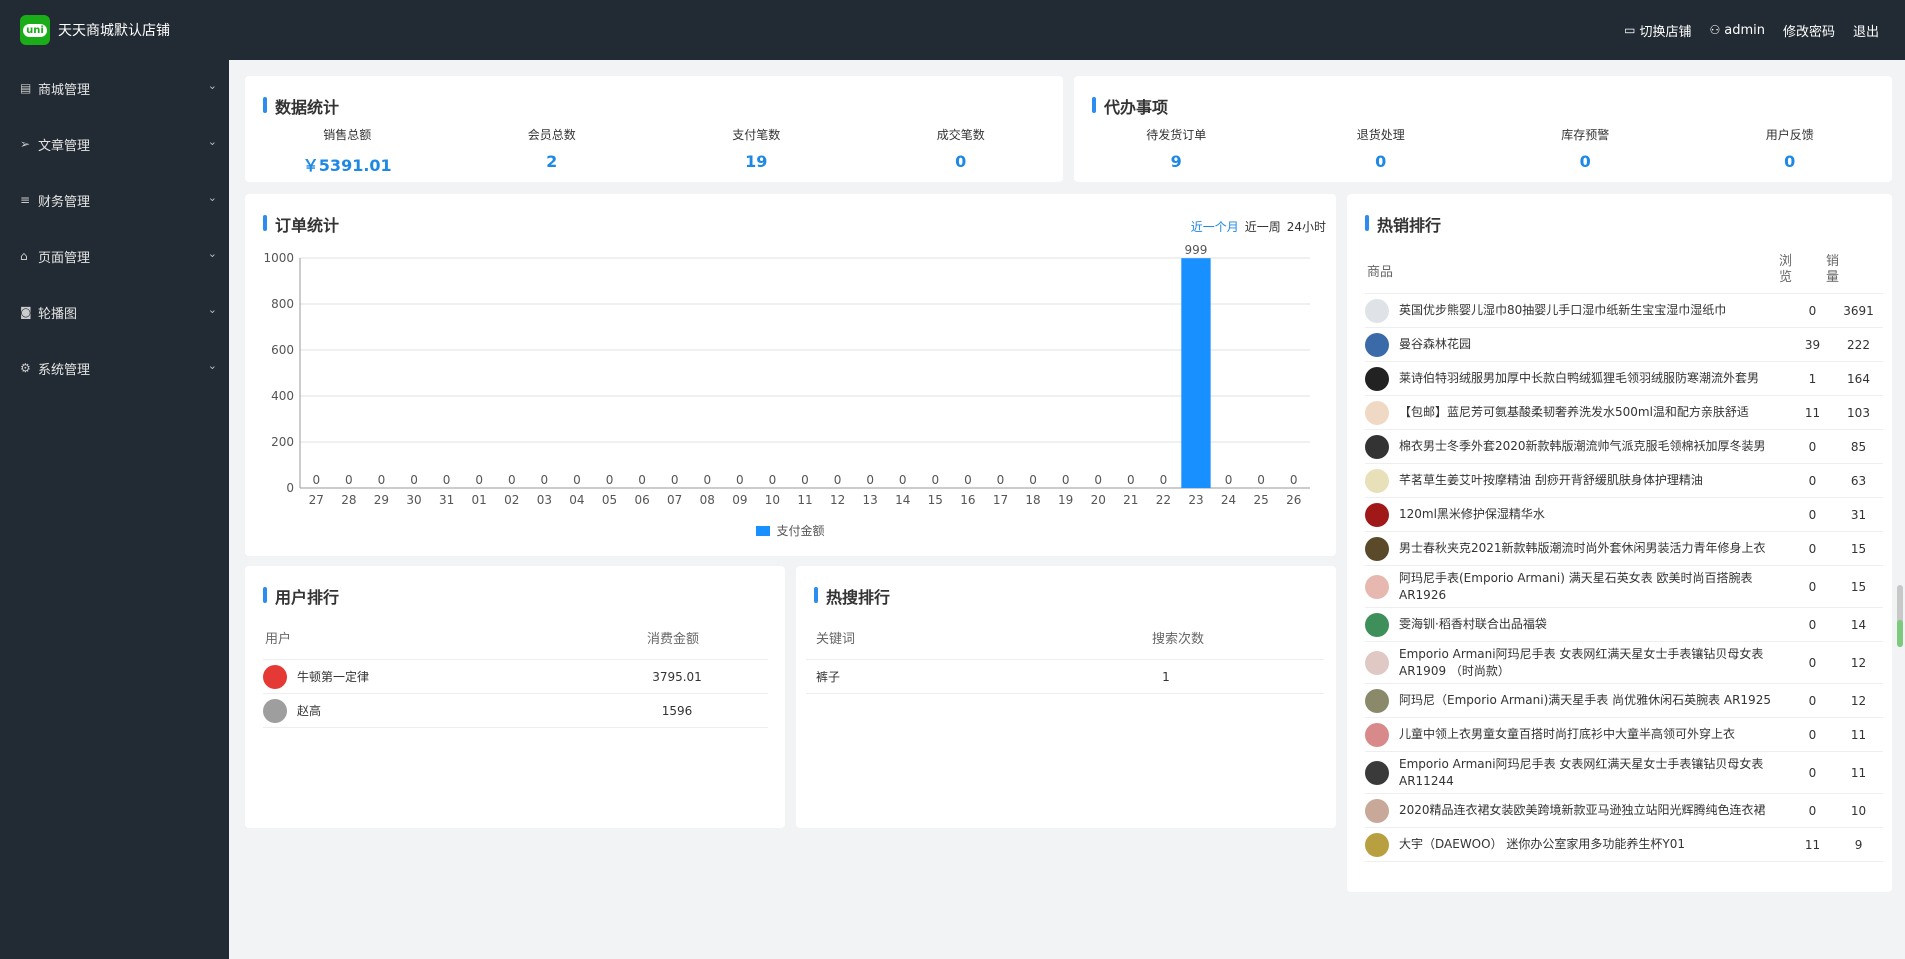 This screenshot has width=1905, height=959. Describe the element at coordinates (26, 88) in the screenshot. I see `shop-icon: ▤` at that location.